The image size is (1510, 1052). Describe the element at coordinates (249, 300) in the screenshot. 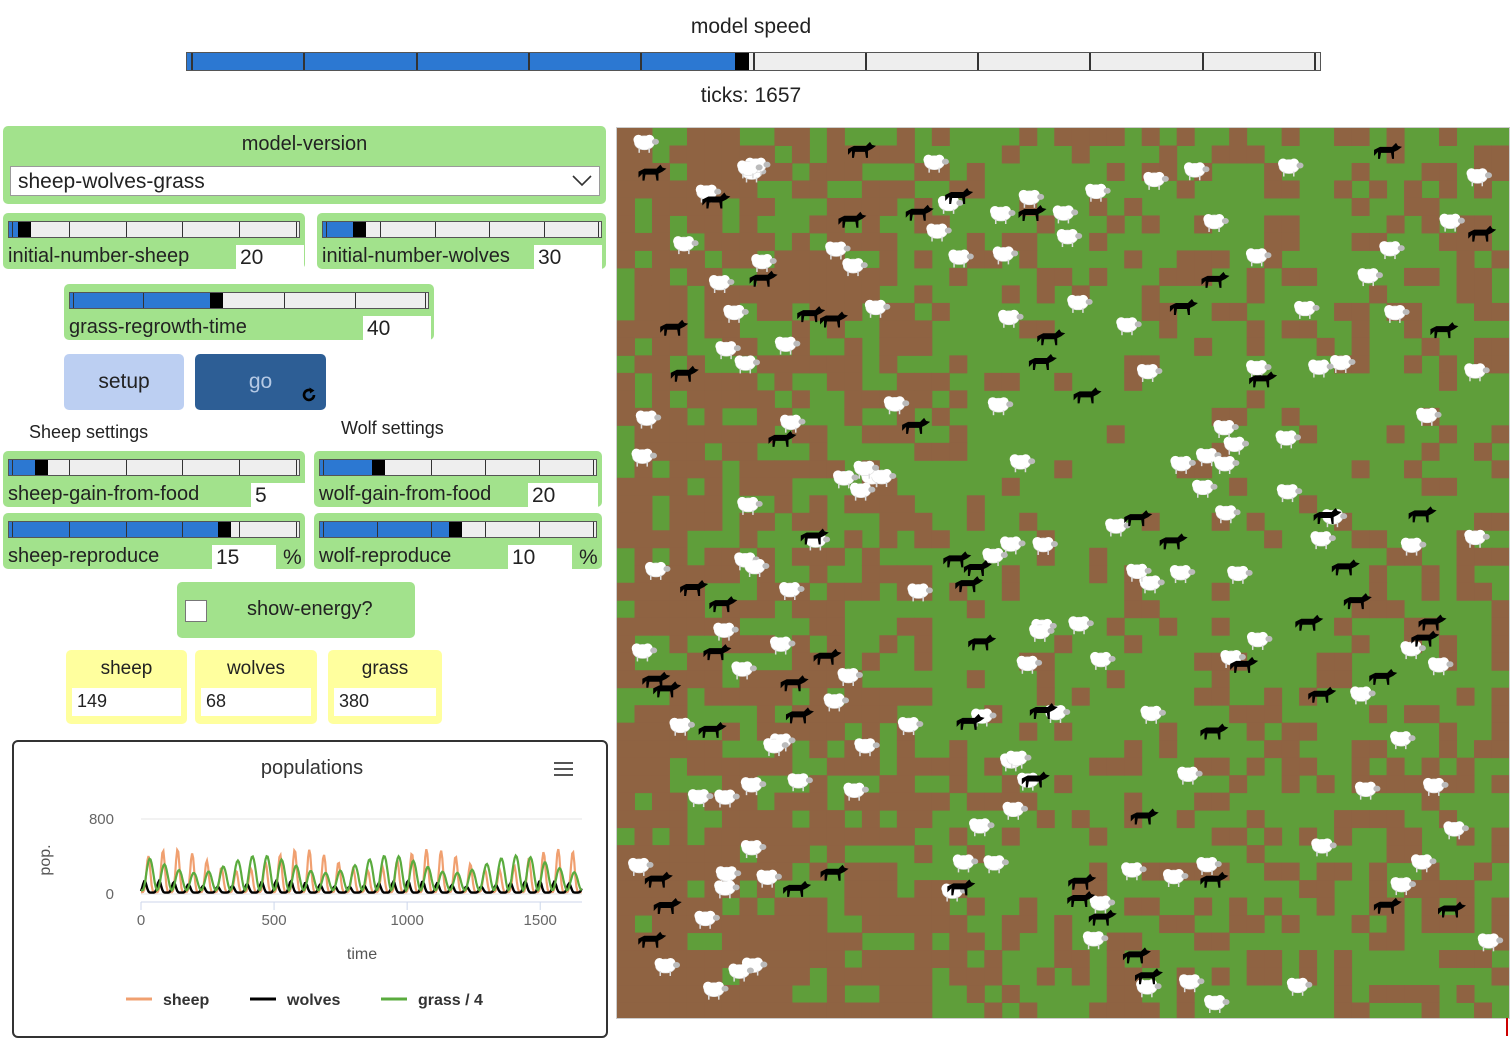

I see `grass-regrowth-time-track` at that location.